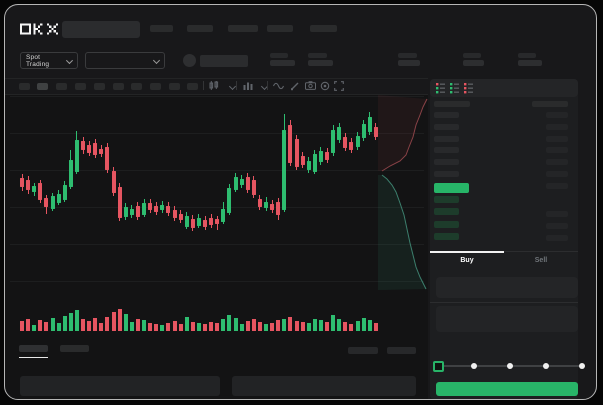  I want to click on toolbar-separator, so click(267, 85).